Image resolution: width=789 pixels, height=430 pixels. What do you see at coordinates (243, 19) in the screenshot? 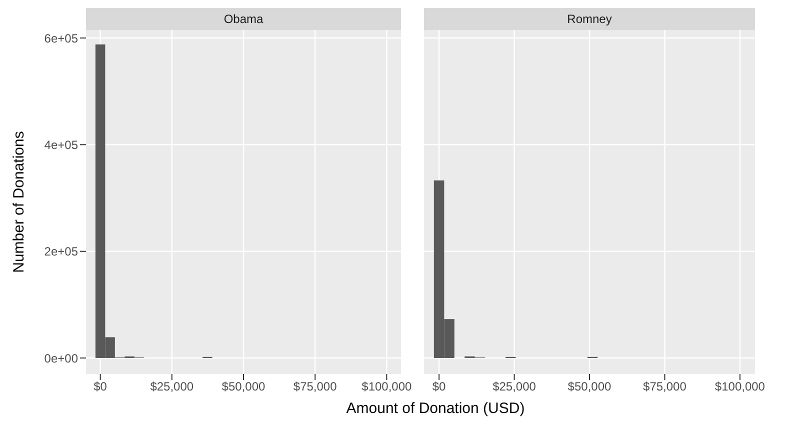
I see `chart-title: Obama` at bounding box center [243, 19].